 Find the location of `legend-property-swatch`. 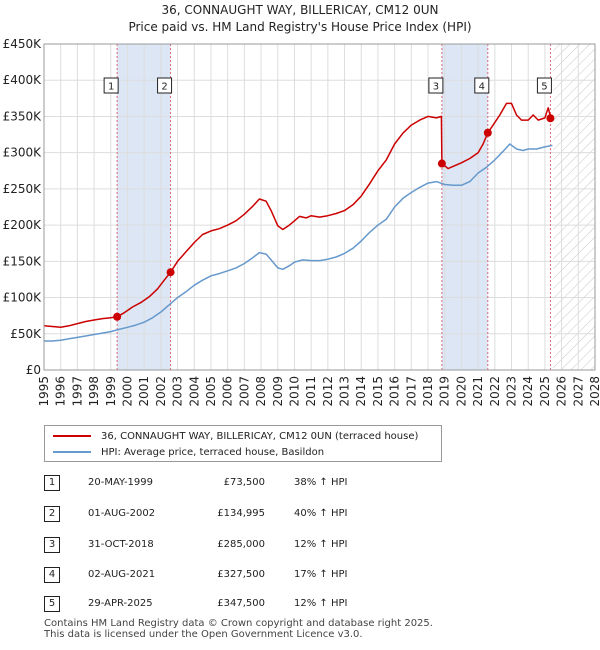

legend-property-swatch is located at coordinates (72, 436).